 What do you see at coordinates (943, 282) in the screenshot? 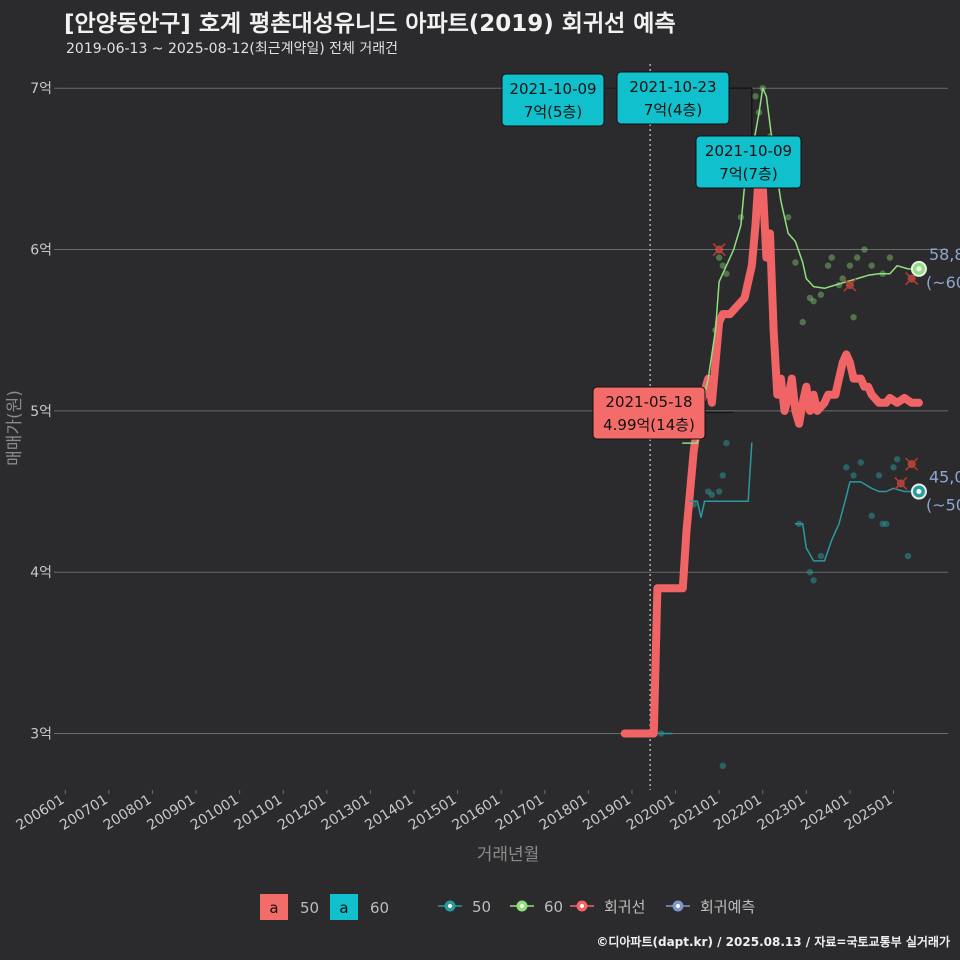
I see `end-area-label: (~60㎡)` at bounding box center [943, 282].